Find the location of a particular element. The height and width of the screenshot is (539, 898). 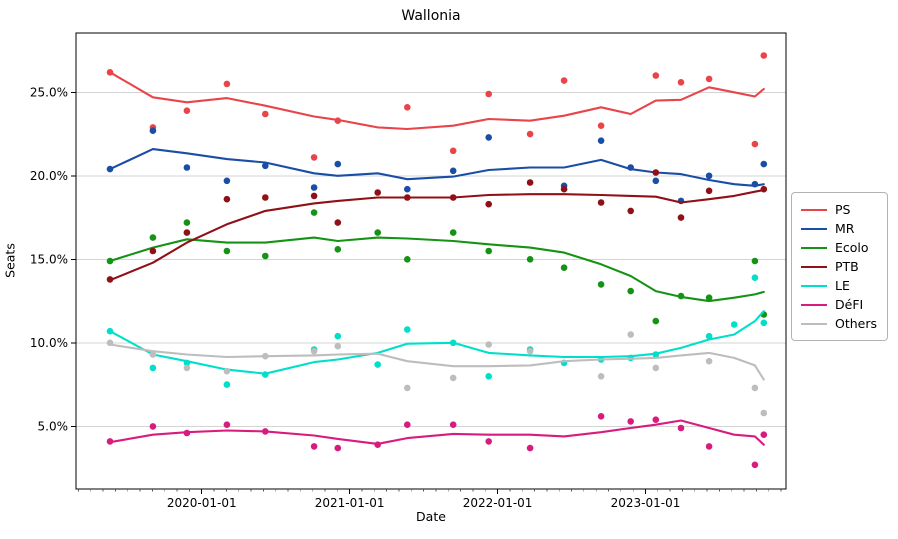

trend-ptb is located at coordinates (436, 235).